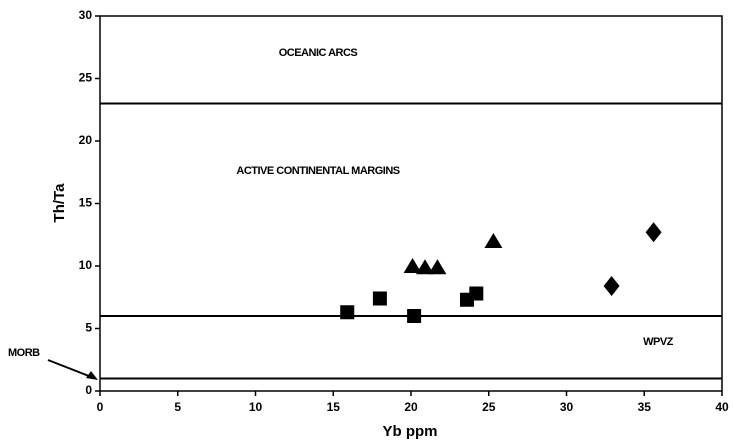 The width and height of the screenshot is (733, 444). Describe the element at coordinates (567, 407) in the screenshot. I see `x-tick-label: 30` at that location.